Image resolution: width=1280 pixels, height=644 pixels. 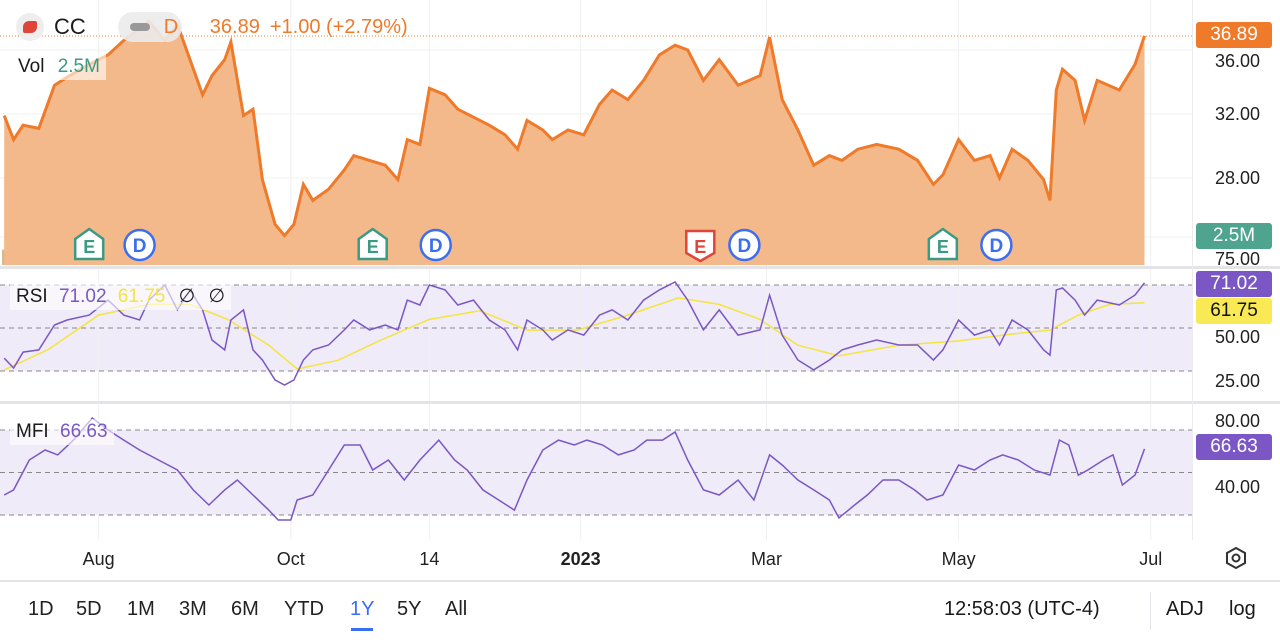 I want to click on active-range-underline, so click(x=362, y=629).